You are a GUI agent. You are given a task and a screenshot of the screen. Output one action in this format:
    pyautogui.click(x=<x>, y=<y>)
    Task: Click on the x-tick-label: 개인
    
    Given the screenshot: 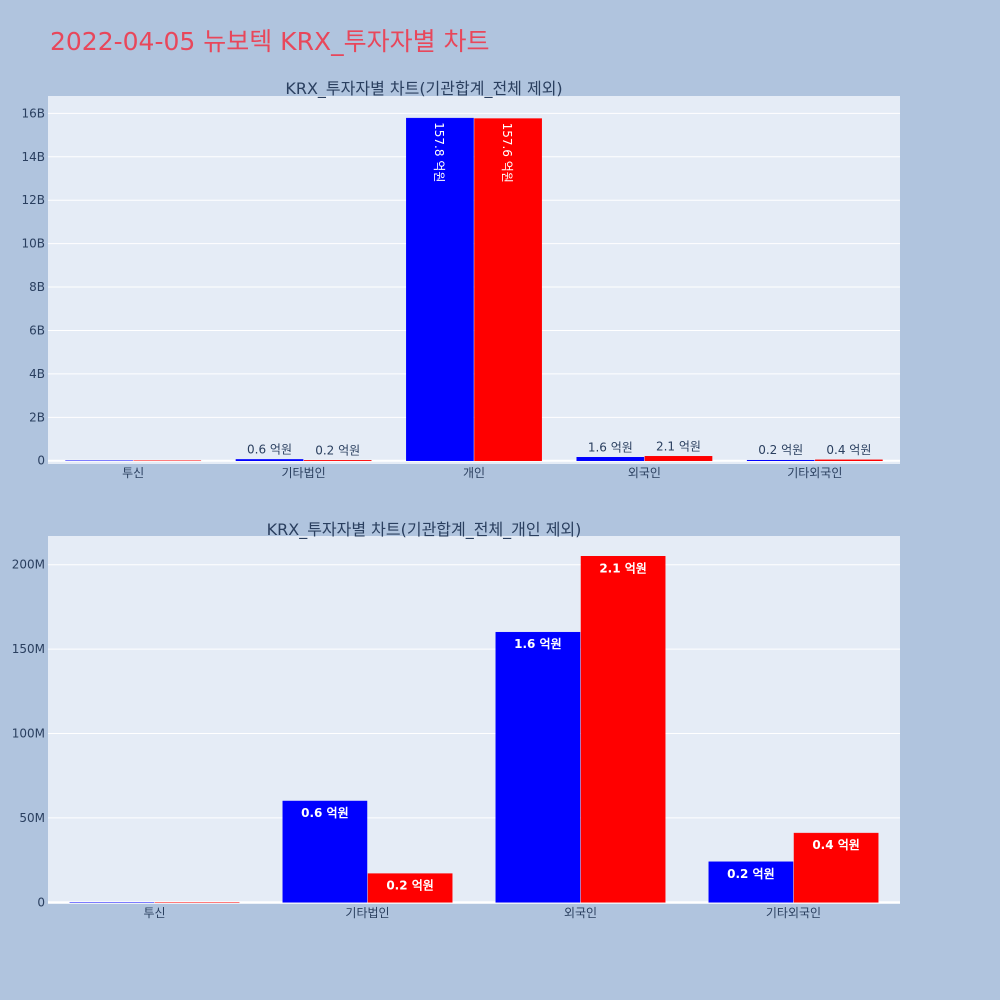 What is the action you would take?
    pyautogui.click(x=474, y=473)
    